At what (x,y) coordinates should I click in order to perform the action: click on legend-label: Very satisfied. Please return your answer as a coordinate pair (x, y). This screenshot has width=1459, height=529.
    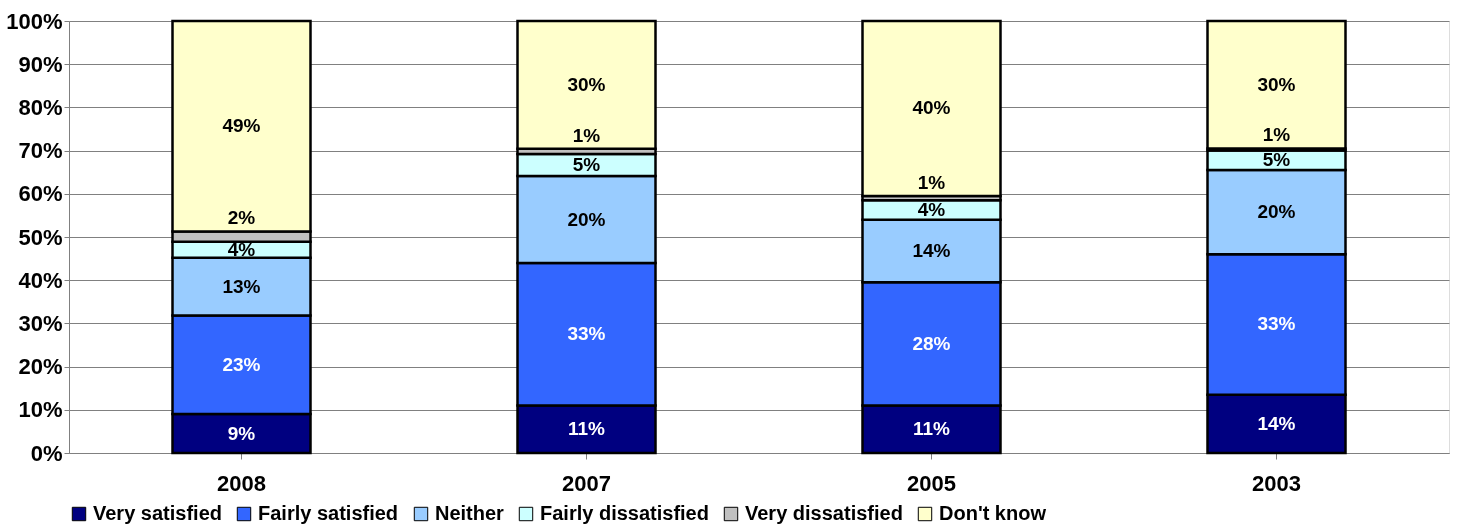
    Looking at the image, I should click on (157, 513).